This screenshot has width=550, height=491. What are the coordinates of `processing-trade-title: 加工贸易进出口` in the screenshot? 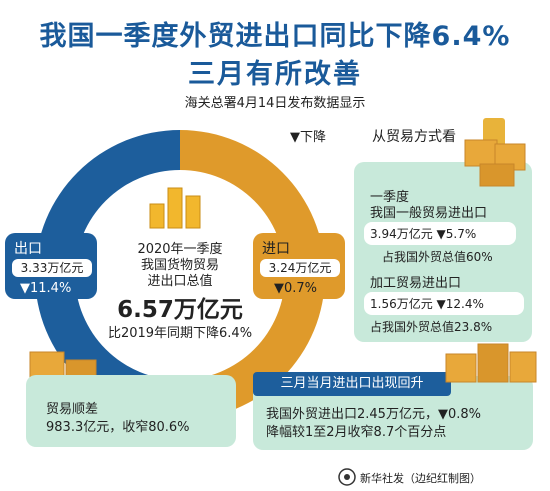 It's located at (416, 283).